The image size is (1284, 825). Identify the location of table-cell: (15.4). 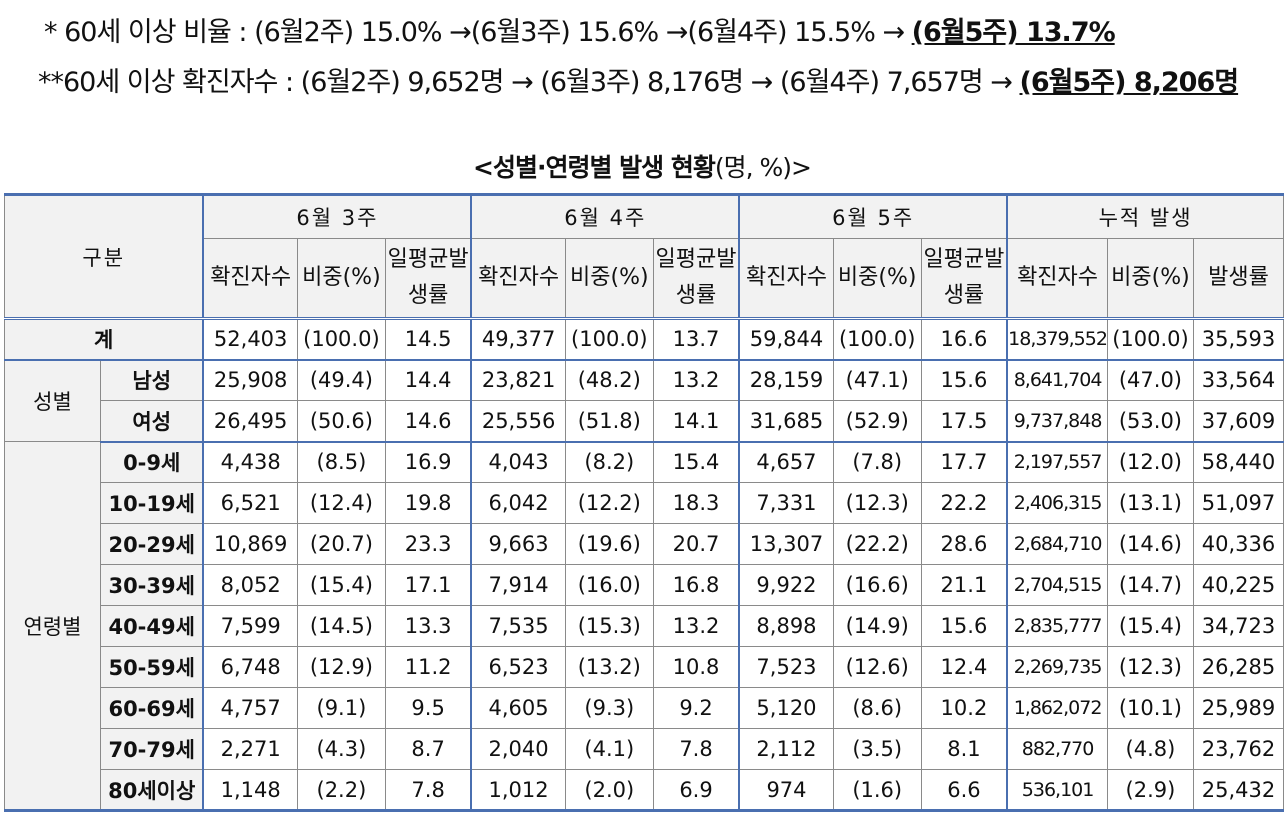
(1150, 626).